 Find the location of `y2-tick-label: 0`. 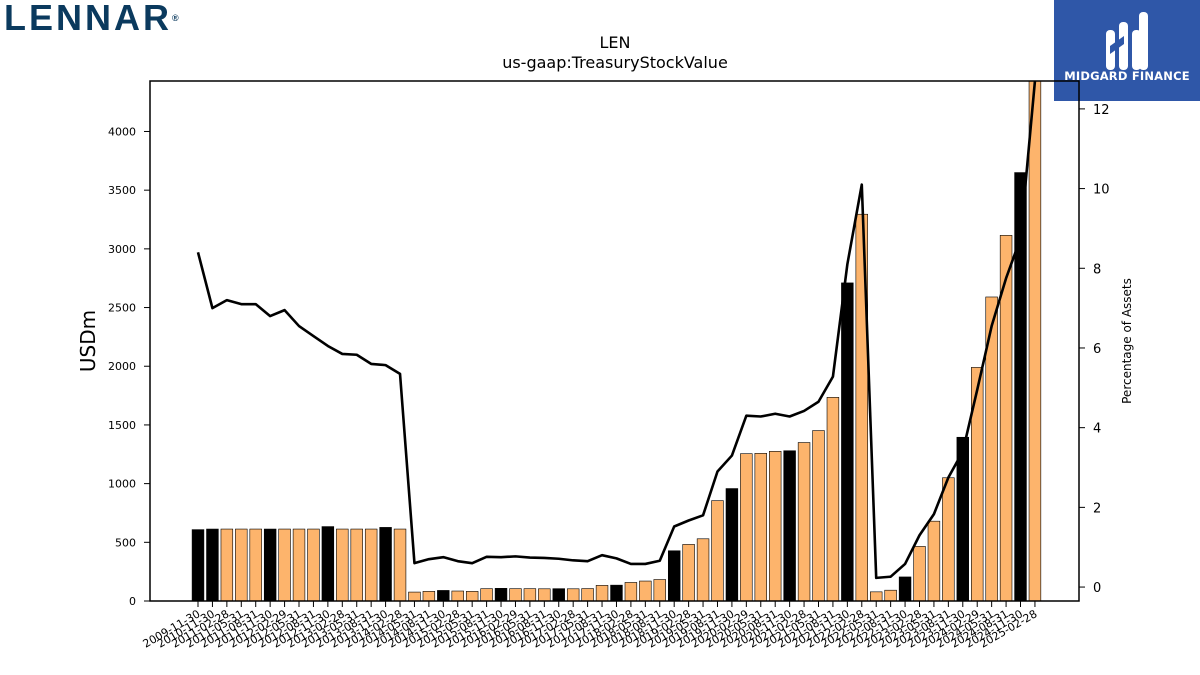

y2-tick-label: 0 is located at coordinates (1097, 588).